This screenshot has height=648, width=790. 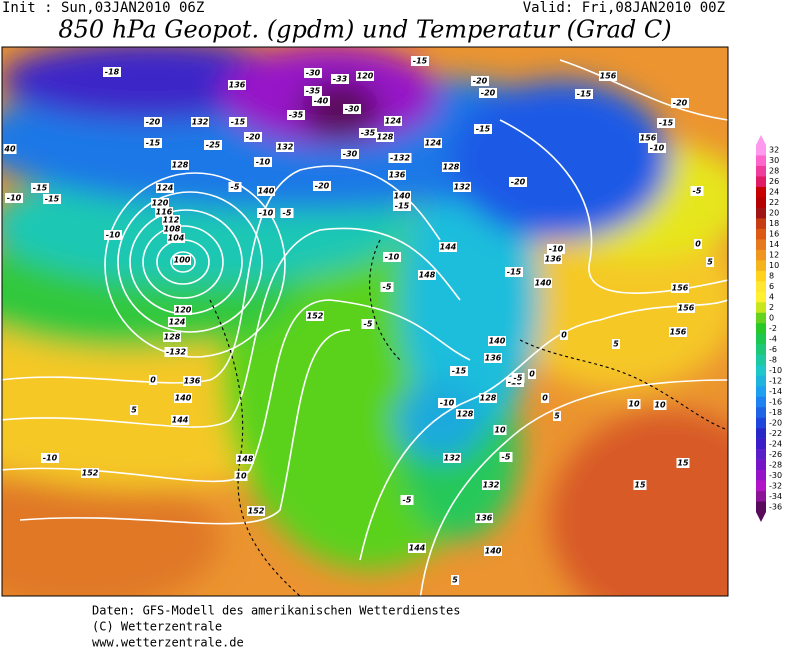 What do you see at coordinates (771, 307) in the screenshot?
I see `colorbar-label: 2` at bounding box center [771, 307].